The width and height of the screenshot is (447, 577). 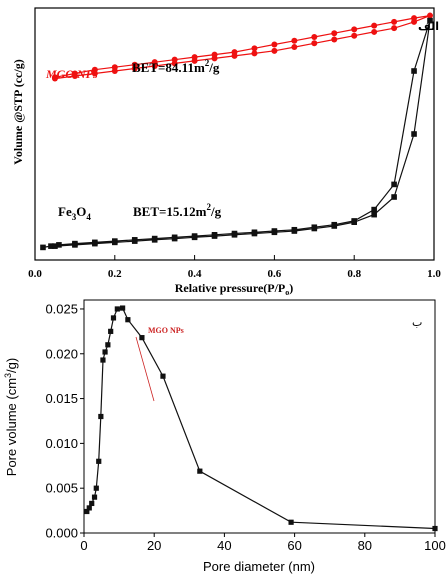 I want to click on isotherm-x-tick-label: 1.0, so click(x=434, y=274).